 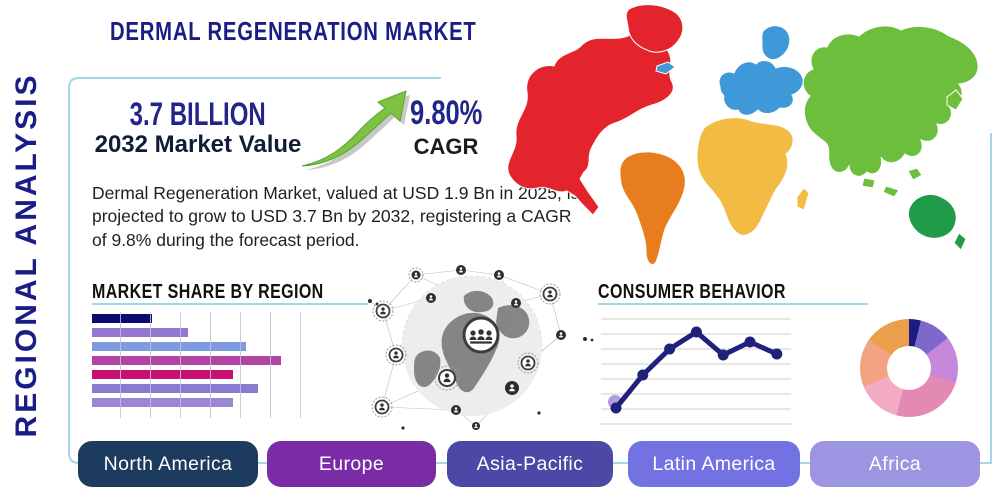 I want to click on cagr-caption: CAGR, so click(x=446, y=146).